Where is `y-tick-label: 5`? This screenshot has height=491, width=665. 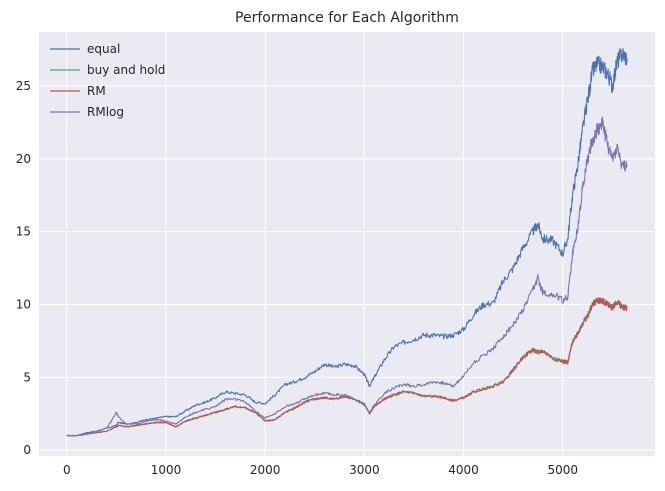 y-tick-label: 5 is located at coordinates (27, 377).